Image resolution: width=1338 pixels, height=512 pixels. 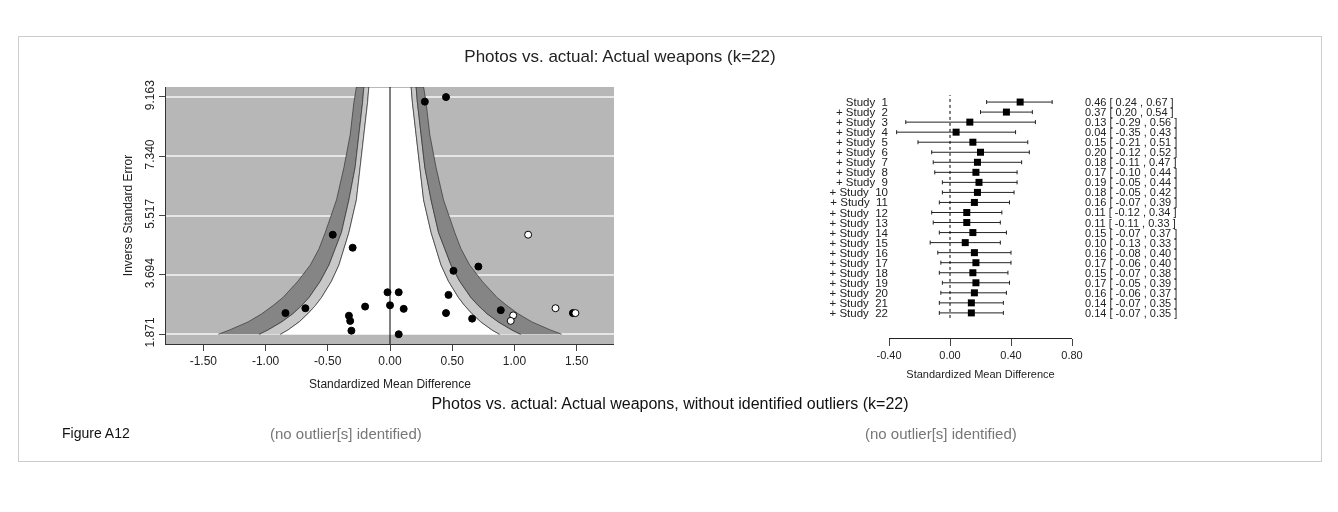 I want to click on y-tick-label: 1.871, so click(x=150, y=332).